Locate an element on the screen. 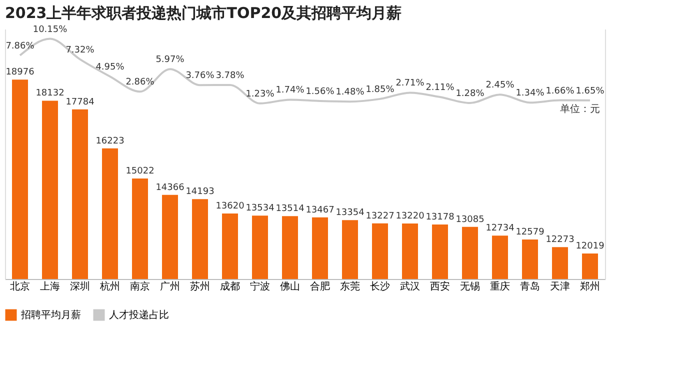 Image resolution: width=680 pixels, height=382 pixels. x-tick-label: 成都 is located at coordinates (230, 286).